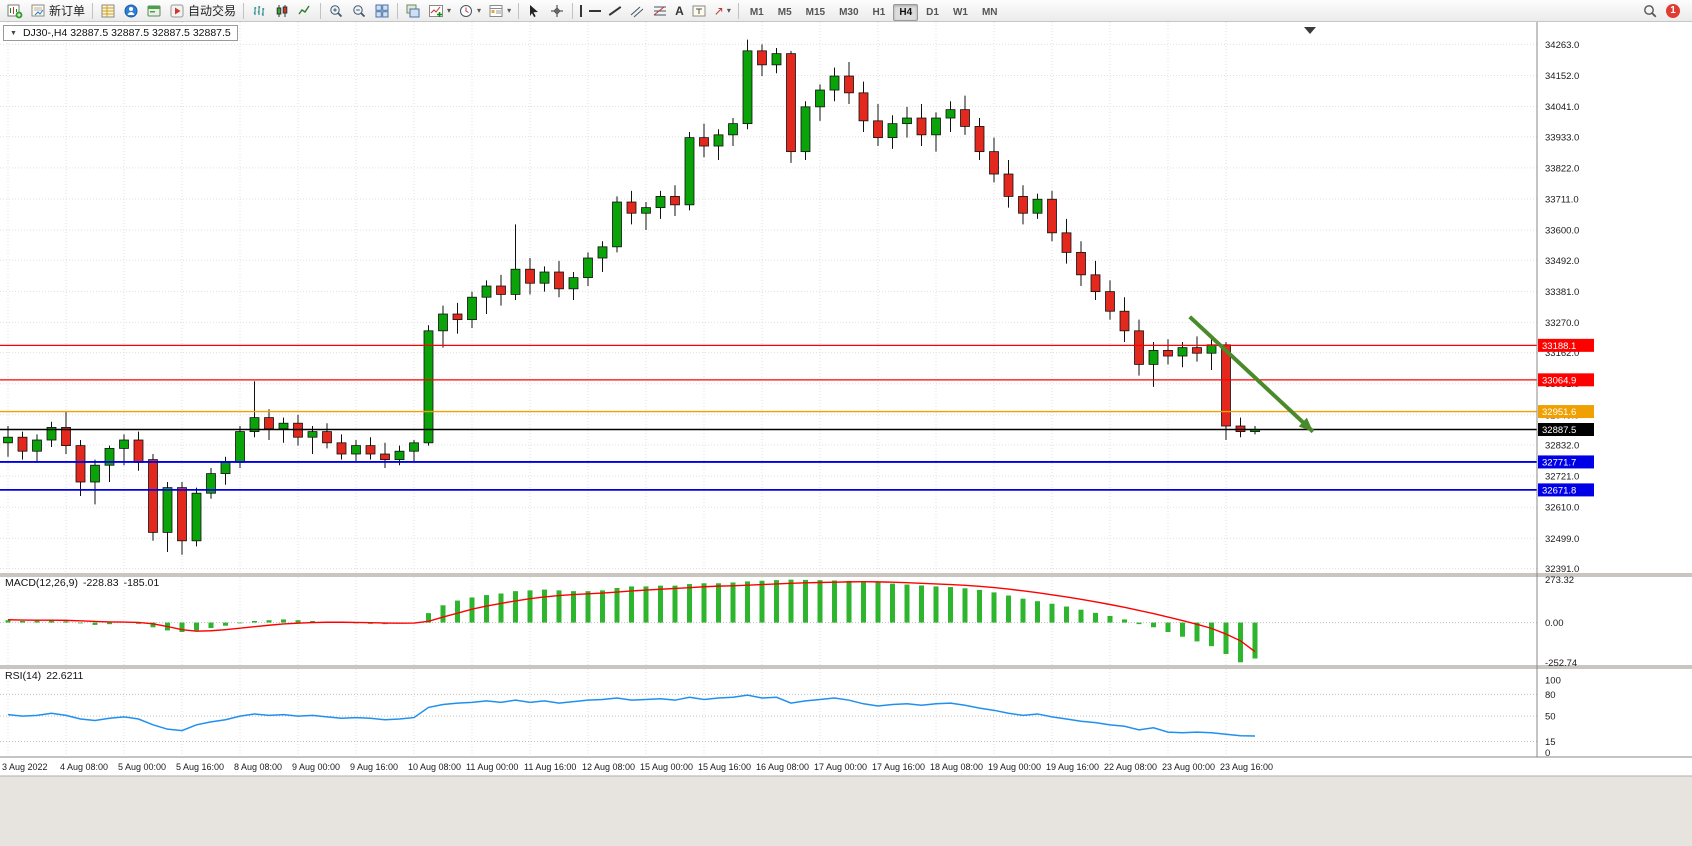 The width and height of the screenshot is (1692, 846). I want to click on toolbar-separator, so click(573, 10).